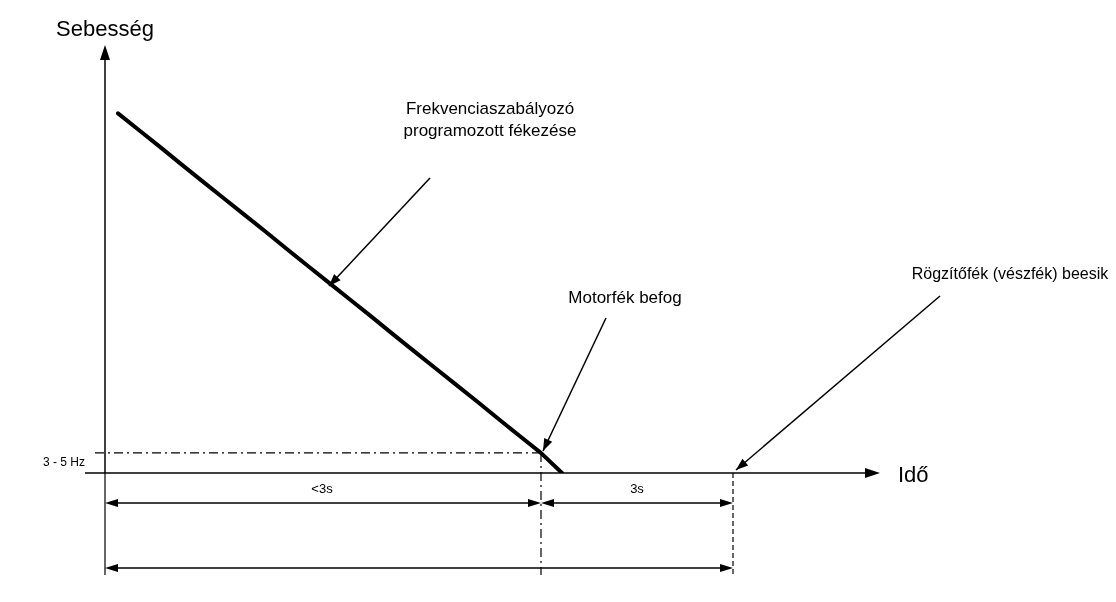  I want to click on y-axis-title: Sebesség, so click(105, 29).